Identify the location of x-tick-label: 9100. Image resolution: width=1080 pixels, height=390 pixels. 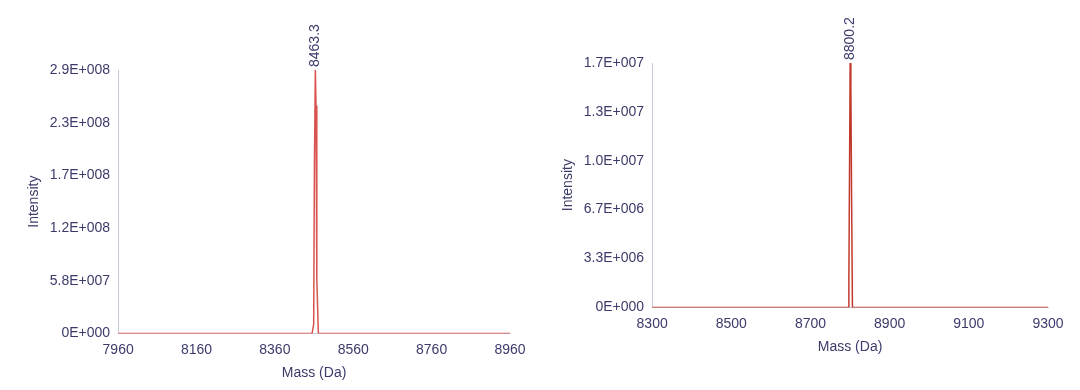
(969, 322).